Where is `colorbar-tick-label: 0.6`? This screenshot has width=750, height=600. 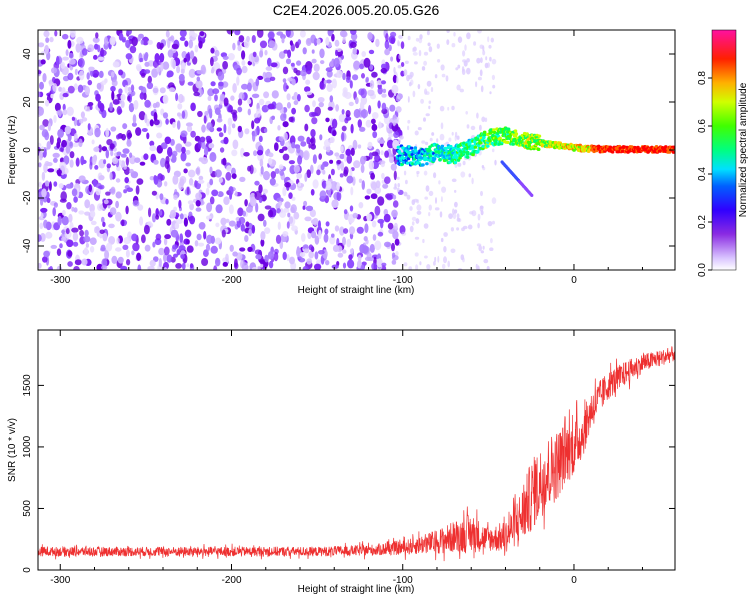 colorbar-tick-label: 0.6 is located at coordinates (702, 126).